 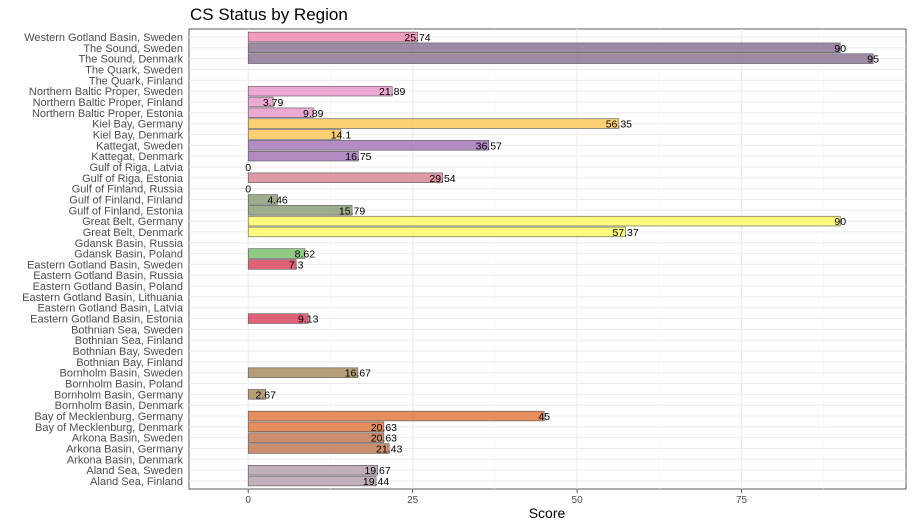 I want to click on data-label: 57.37, so click(x=625, y=233).